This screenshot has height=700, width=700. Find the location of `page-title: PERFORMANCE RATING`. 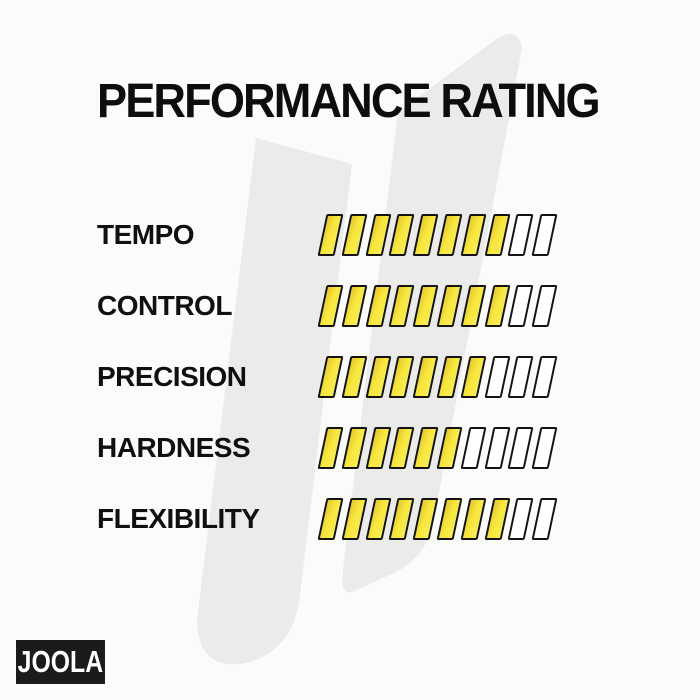

page-title: PERFORMANCE RATING is located at coordinates (349, 101).